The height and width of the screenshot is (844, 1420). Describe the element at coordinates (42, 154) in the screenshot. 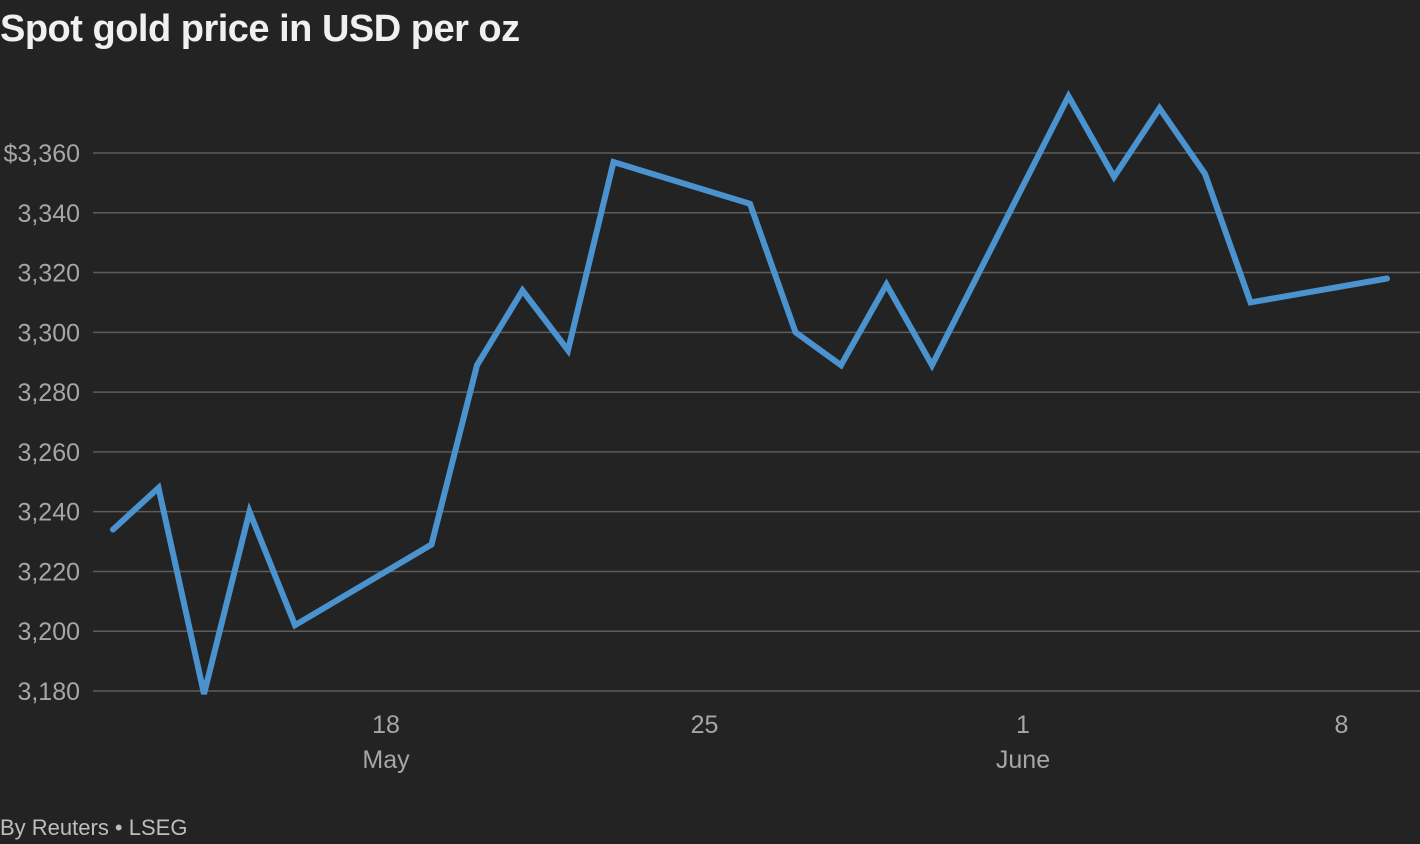

I see `y-tick-label: $3,360` at that location.